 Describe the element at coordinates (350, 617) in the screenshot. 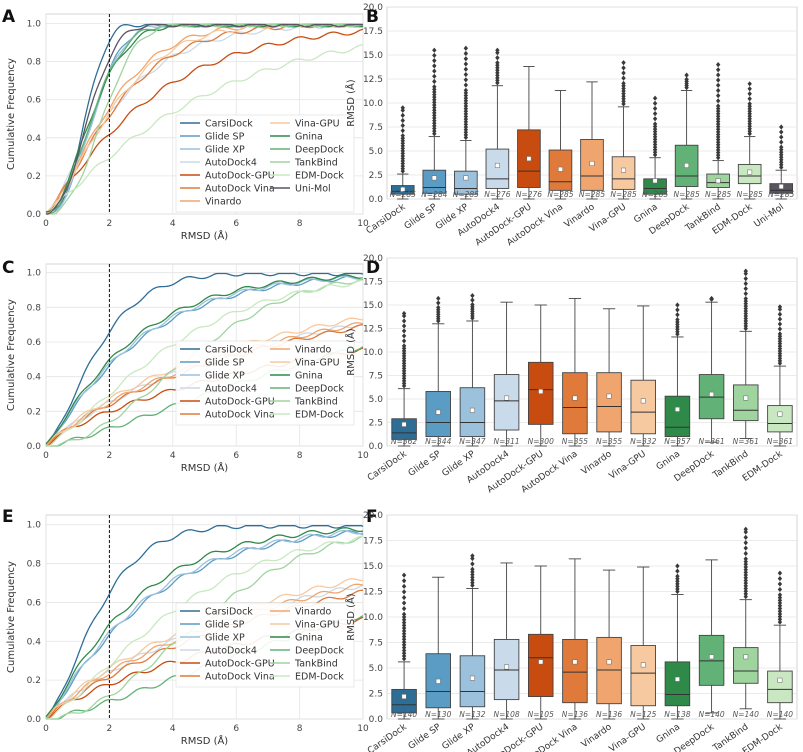

I see `y-axis-label: RMSD (Å)` at that location.